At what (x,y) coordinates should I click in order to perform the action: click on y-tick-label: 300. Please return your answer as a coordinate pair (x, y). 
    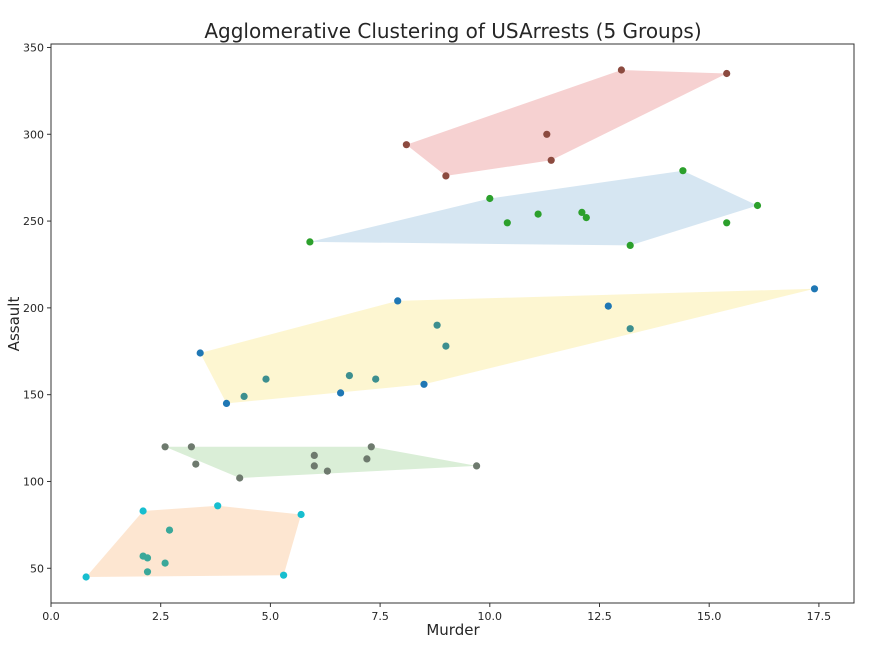
    Looking at the image, I should click on (33, 134).